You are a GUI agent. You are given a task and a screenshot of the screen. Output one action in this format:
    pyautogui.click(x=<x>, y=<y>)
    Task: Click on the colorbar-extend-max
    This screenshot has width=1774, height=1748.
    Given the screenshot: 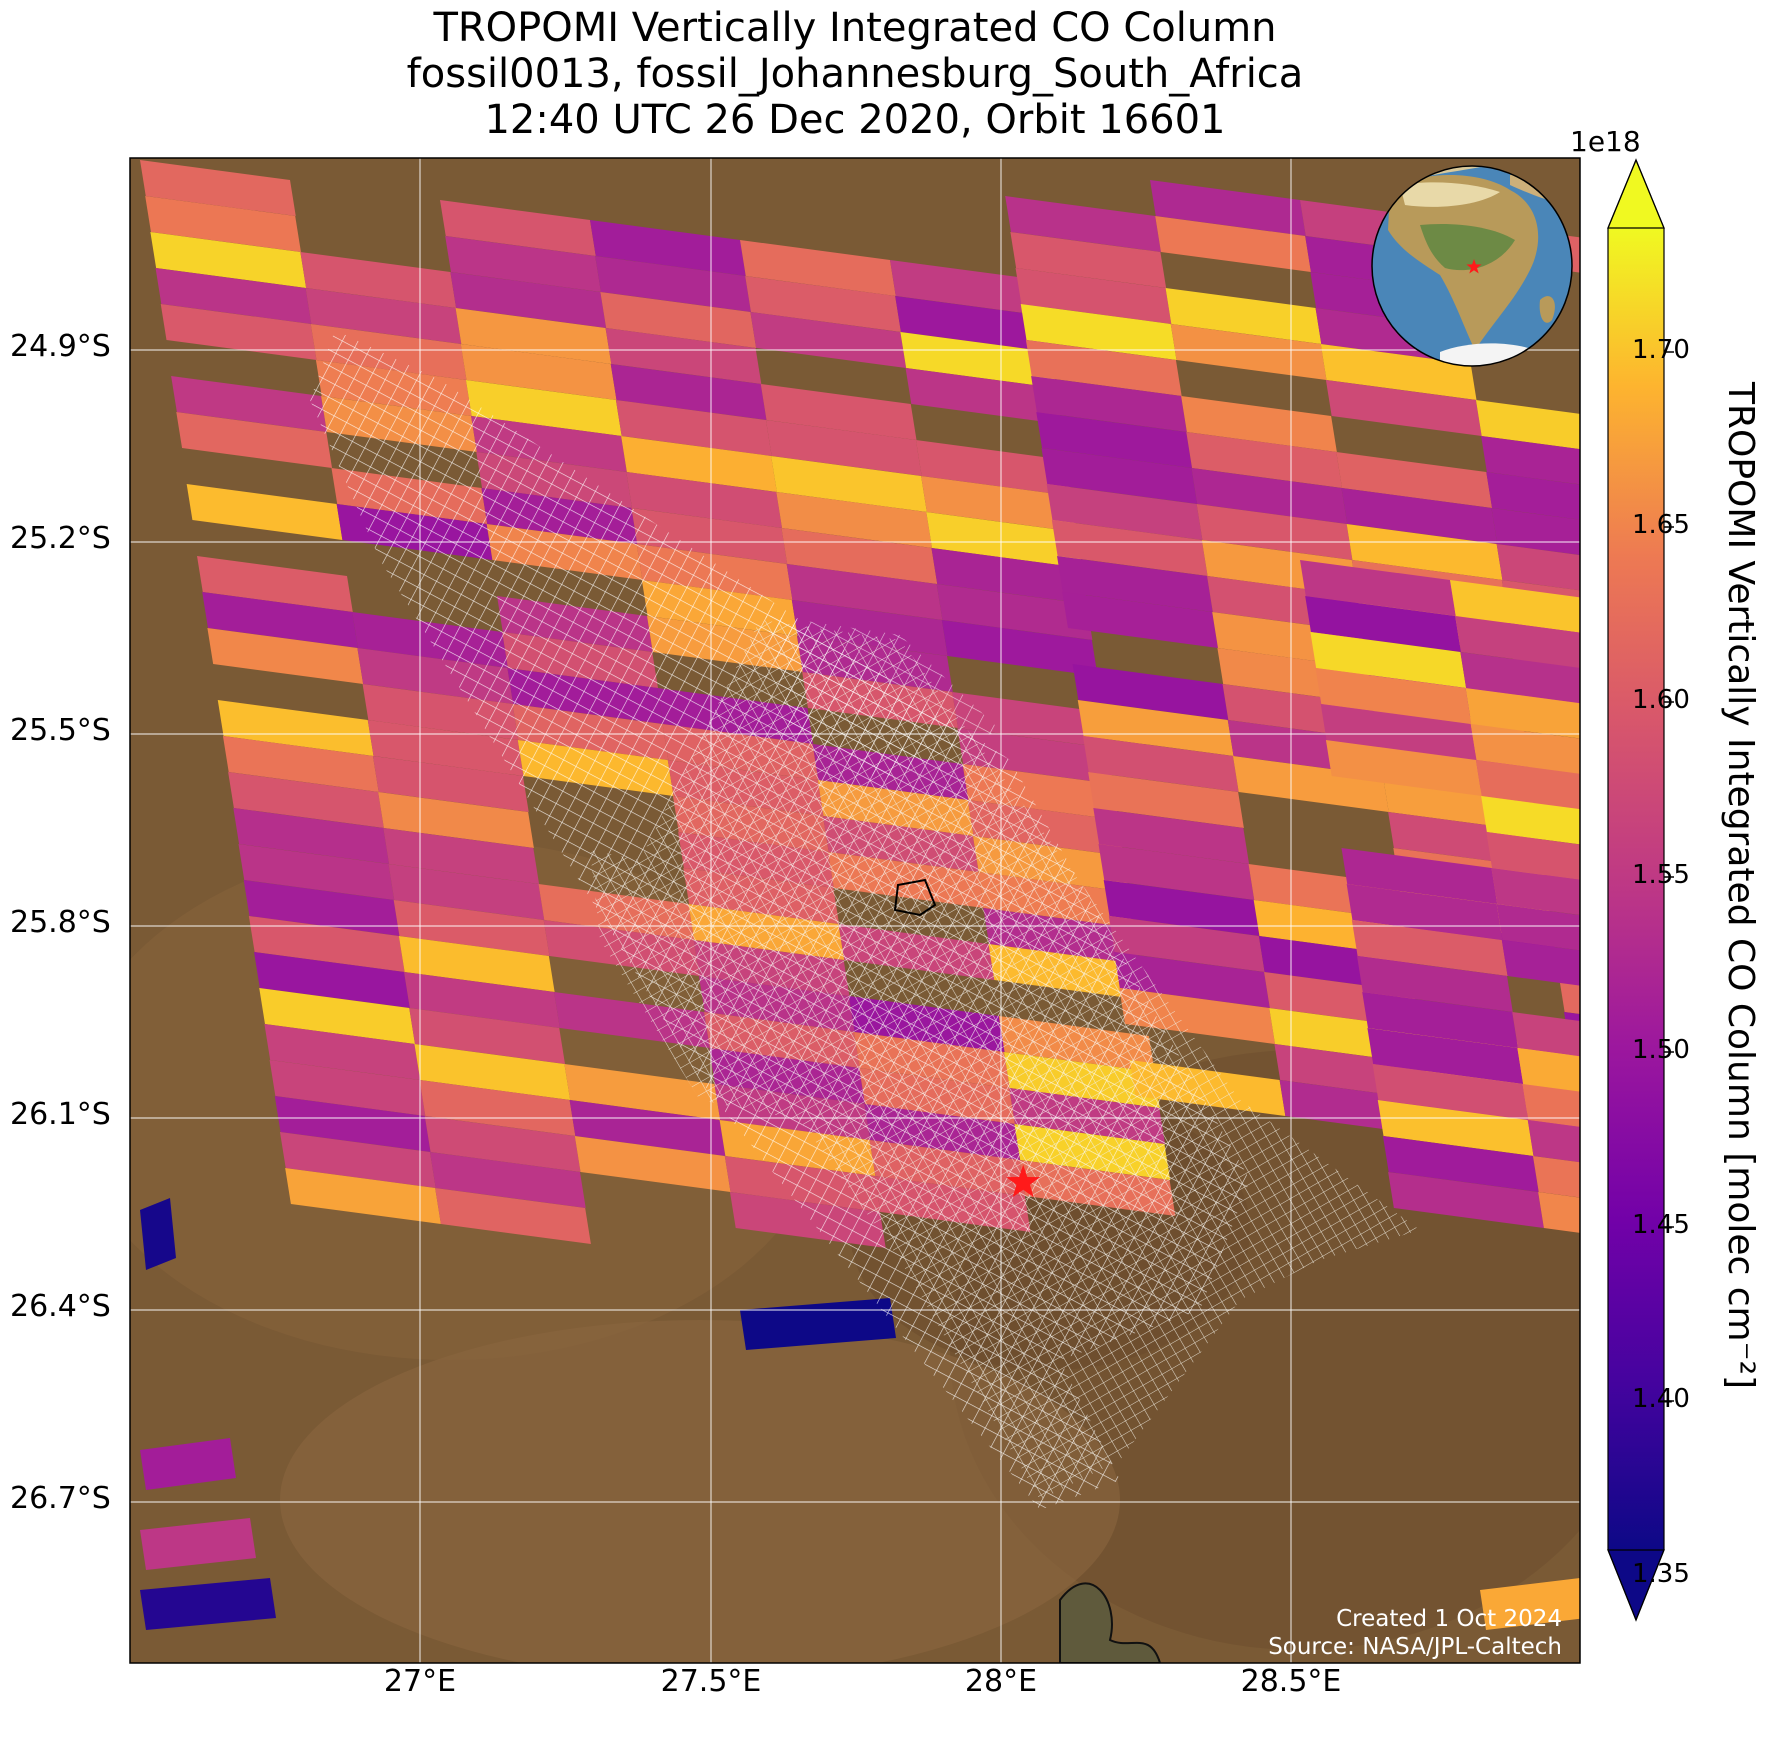 What is the action you would take?
    pyautogui.click(x=1636, y=193)
    